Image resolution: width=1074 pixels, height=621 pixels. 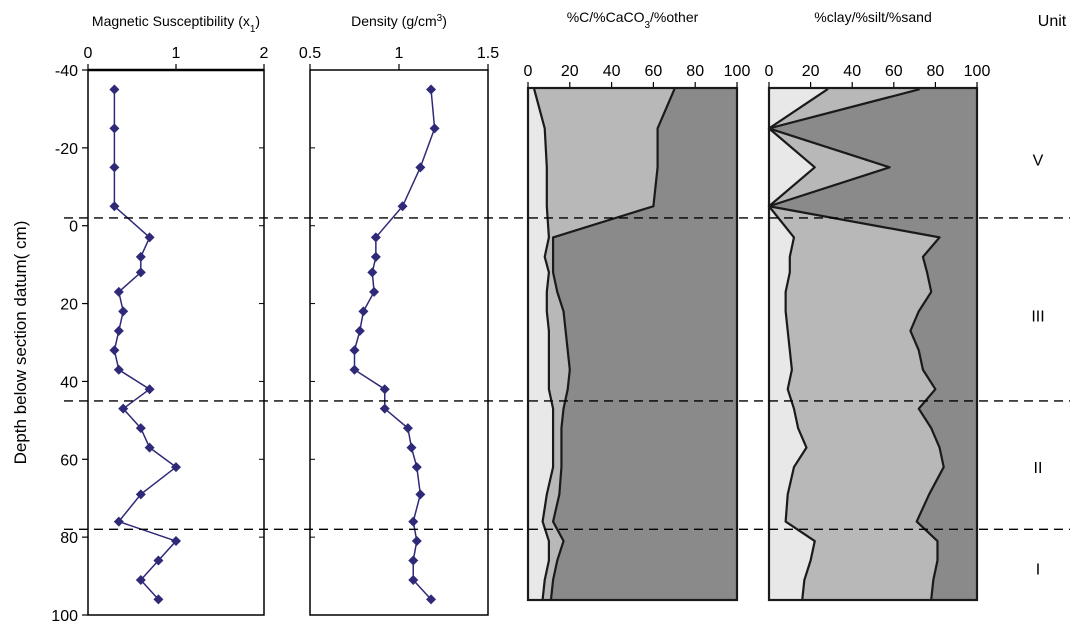 What do you see at coordinates (69, 305) in the screenshot?
I see `y-tick-label: 20` at bounding box center [69, 305].